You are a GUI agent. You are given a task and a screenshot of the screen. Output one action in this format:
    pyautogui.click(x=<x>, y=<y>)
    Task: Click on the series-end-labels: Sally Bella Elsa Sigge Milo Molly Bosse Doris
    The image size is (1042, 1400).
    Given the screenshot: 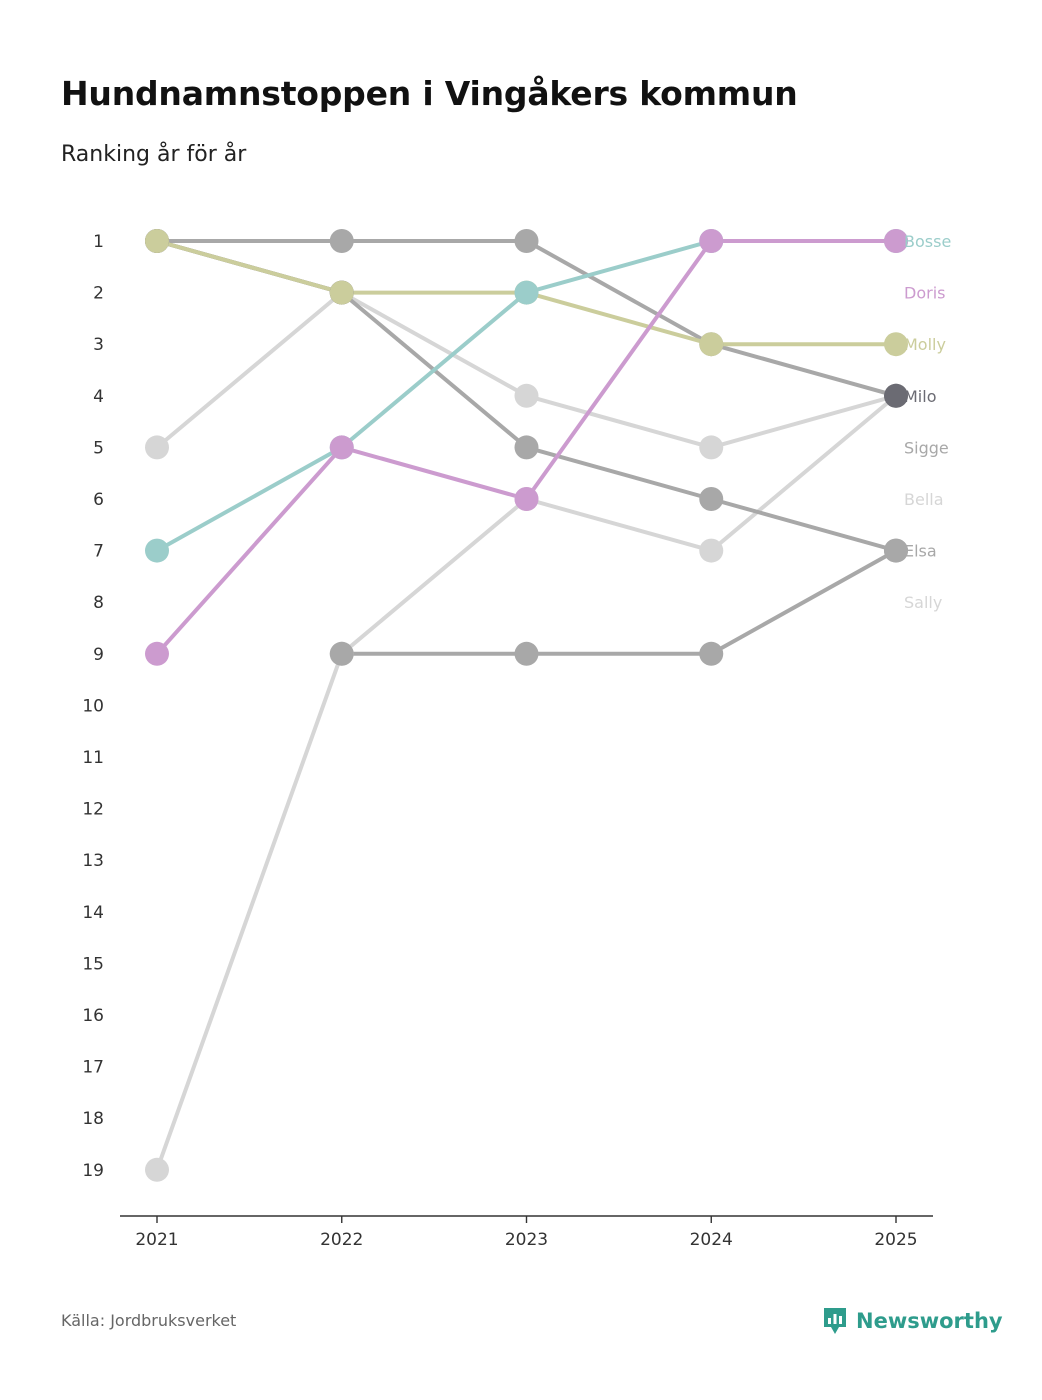 What is the action you would take?
    pyautogui.click(x=927, y=422)
    